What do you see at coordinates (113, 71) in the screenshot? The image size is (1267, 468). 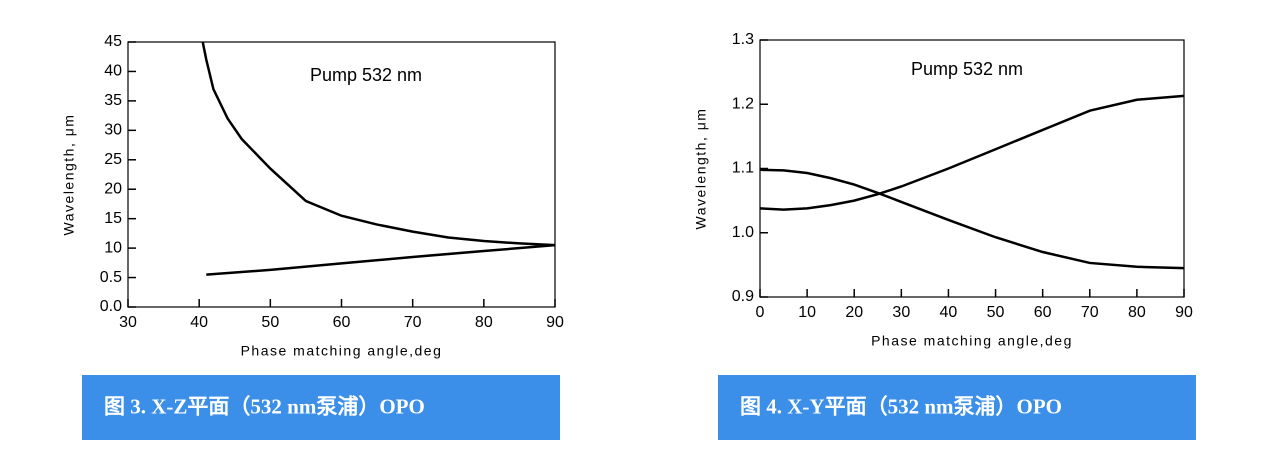 I see `y-tick-label: 40` at bounding box center [113, 71].